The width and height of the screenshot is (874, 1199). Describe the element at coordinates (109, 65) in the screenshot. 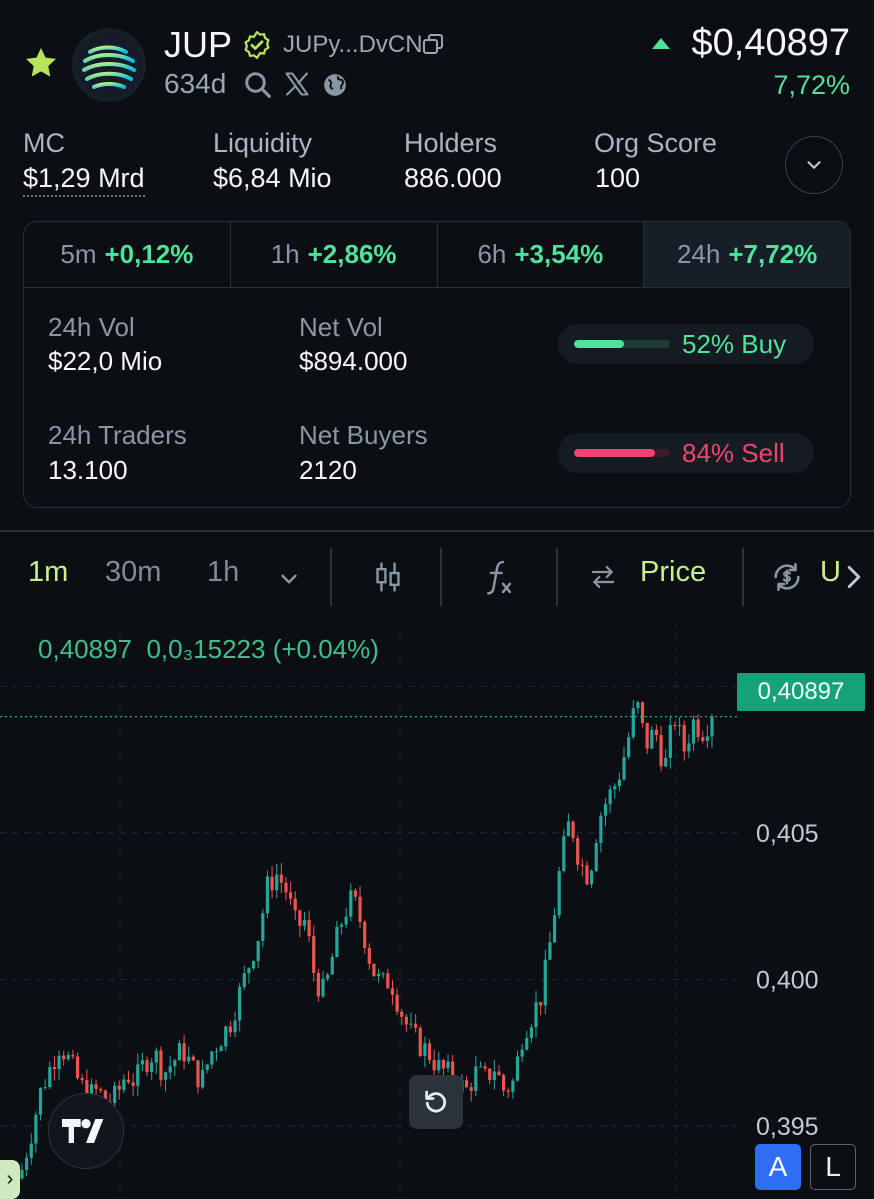

I see `jupiter-logo-icon` at that location.